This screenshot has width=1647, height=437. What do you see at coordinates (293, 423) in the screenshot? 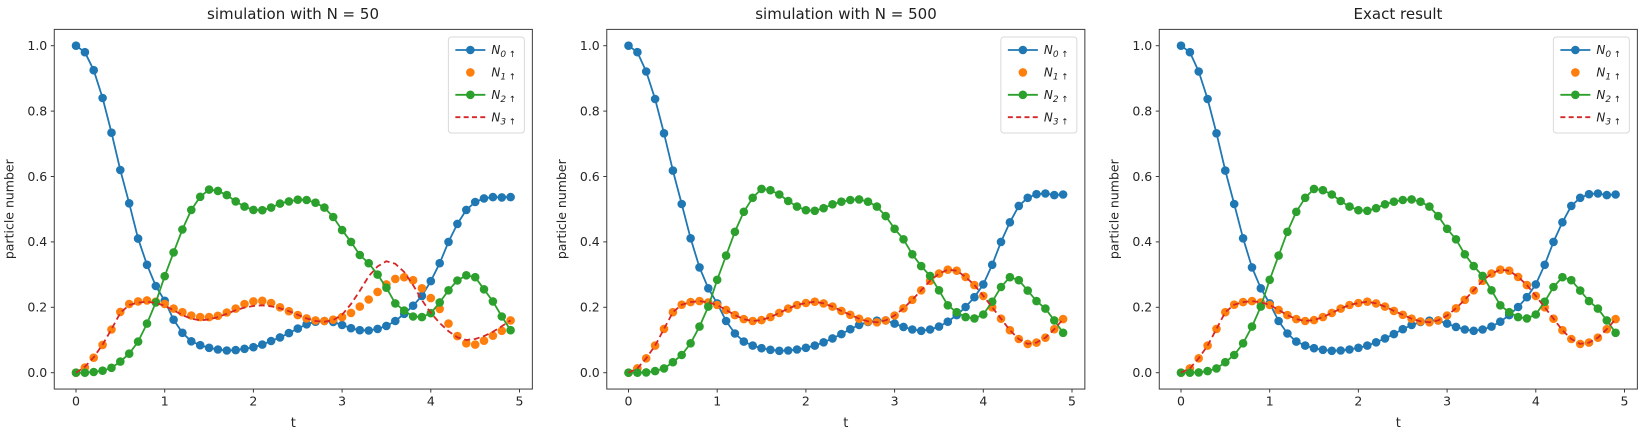
I see `x-axis-label: t` at bounding box center [293, 423].